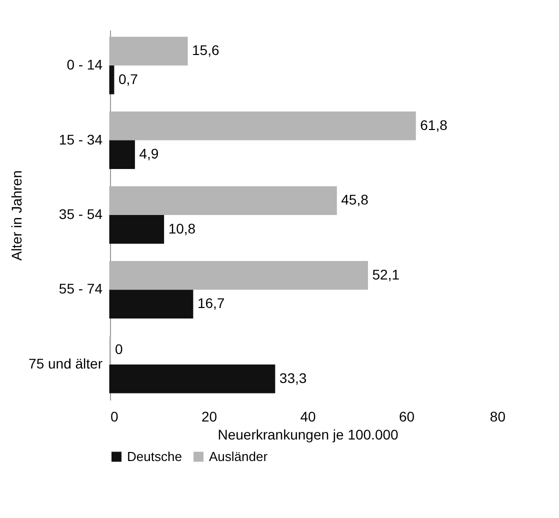  What do you see at coordinates (84, 64) in the screenshot?
I see `y-tick-label: 0 - 14` at bounding box center [84, 64].